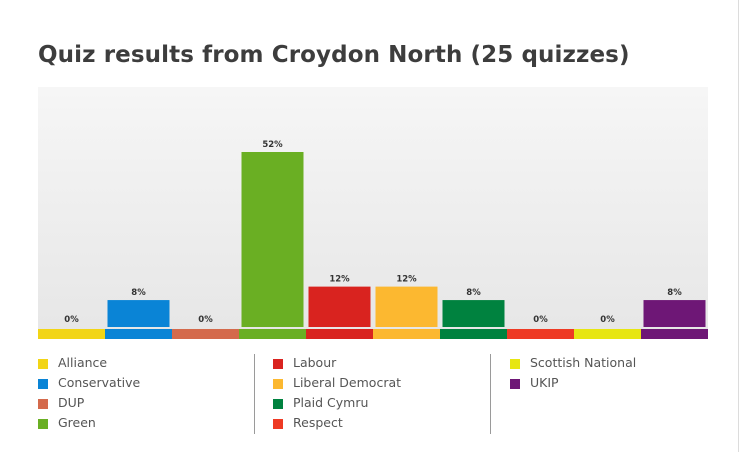 This screenshot has height=452, width=746. I want to click on bar-plaid-cymru, so click(473, 313).